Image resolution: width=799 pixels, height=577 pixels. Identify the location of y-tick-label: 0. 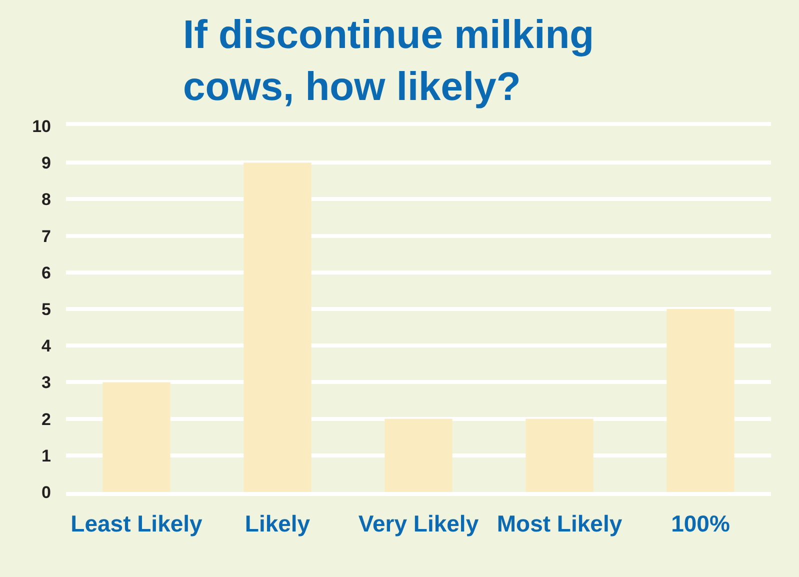
(46, 492).